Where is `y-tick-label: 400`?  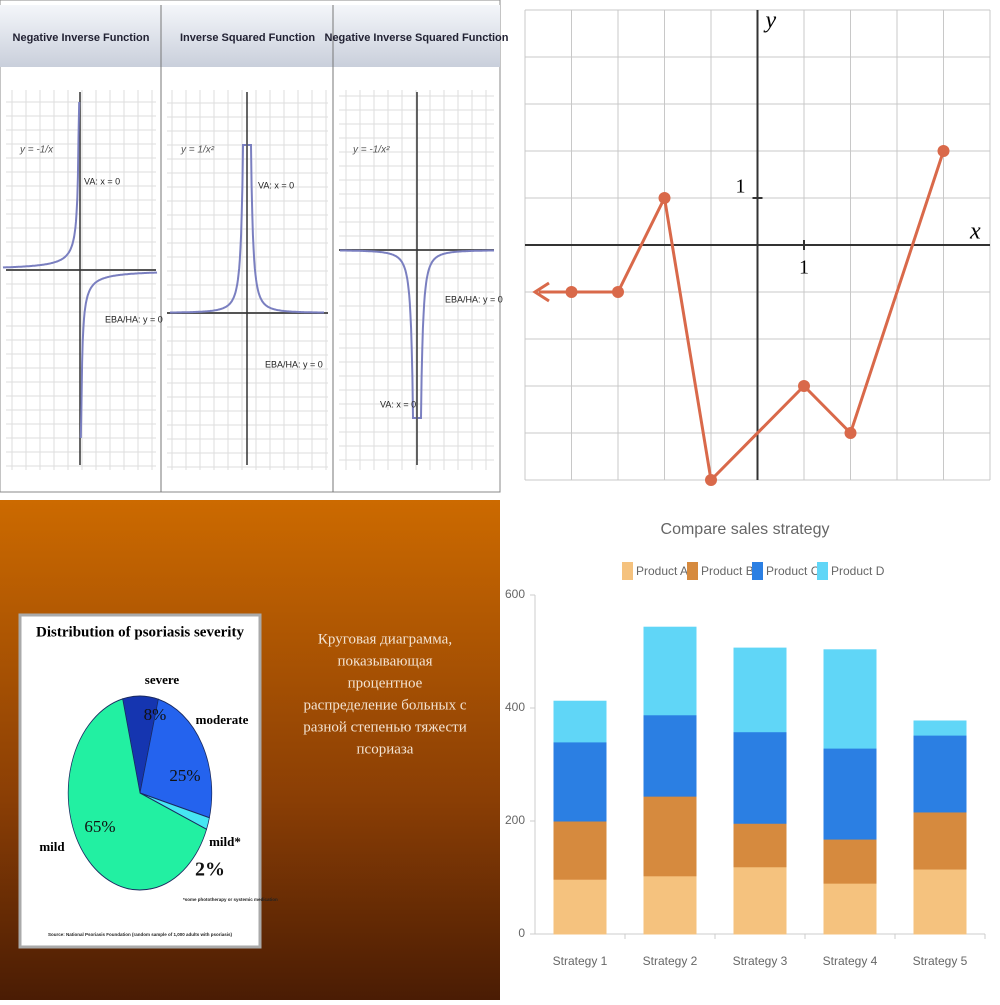 y-tick-label: 400 is located at coordinates (515, 707).